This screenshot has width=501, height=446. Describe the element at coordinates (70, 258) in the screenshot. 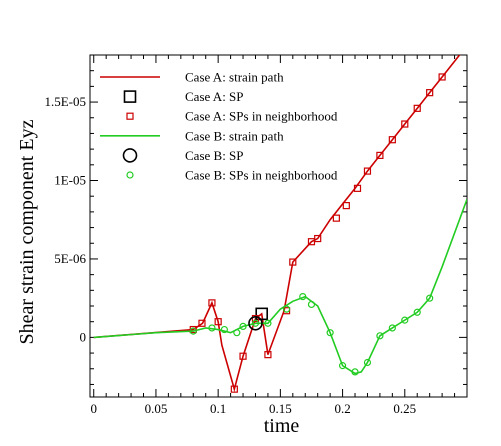

I see `y-tick-label: 5E-06` at that location.